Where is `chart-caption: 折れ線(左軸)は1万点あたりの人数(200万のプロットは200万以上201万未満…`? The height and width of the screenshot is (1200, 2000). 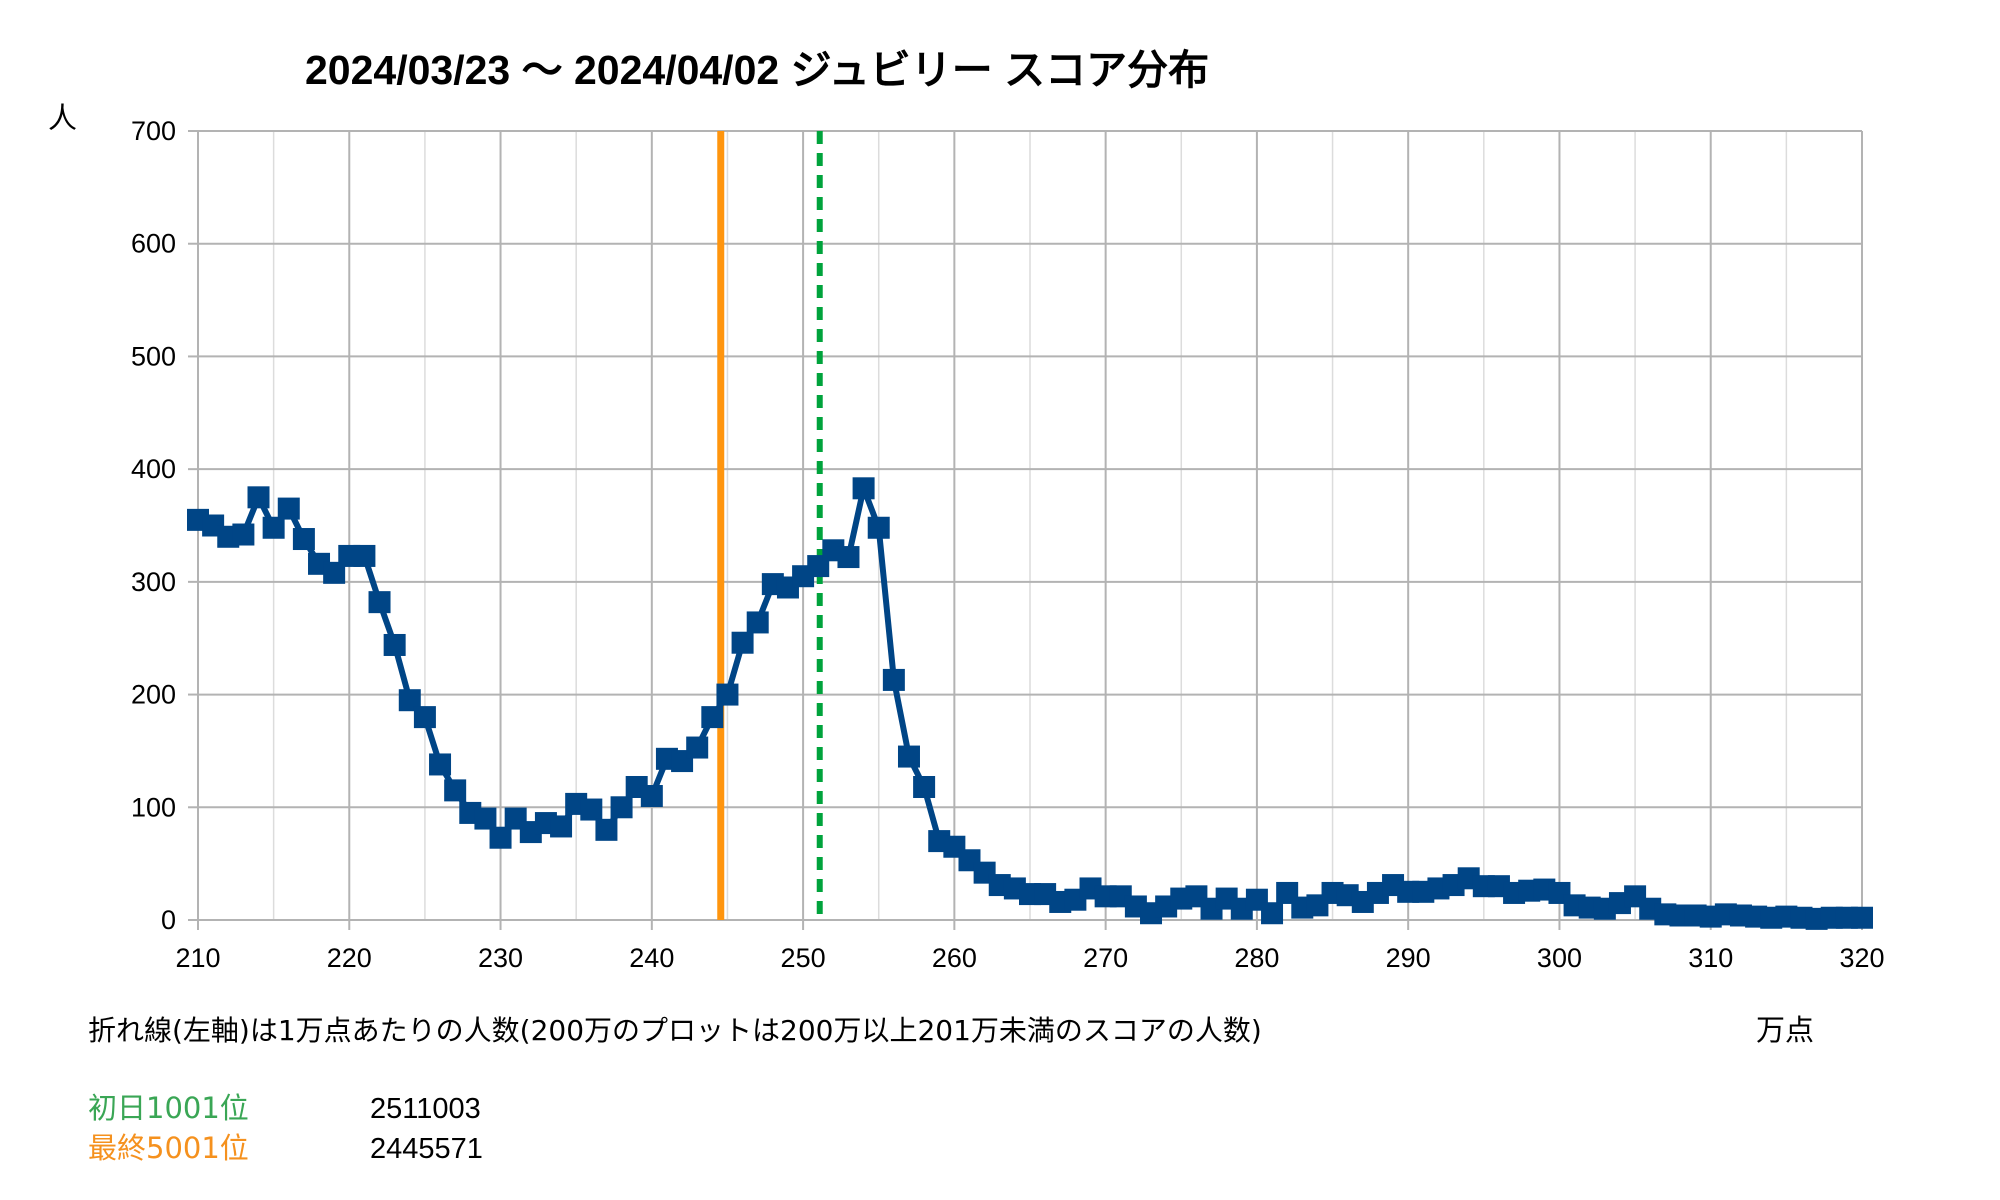 chart-caption: 折れ線(左軸)は1万点あたりの人数(200万のプロットは200万以上201万未満… is located at coordinates (675, 1030).